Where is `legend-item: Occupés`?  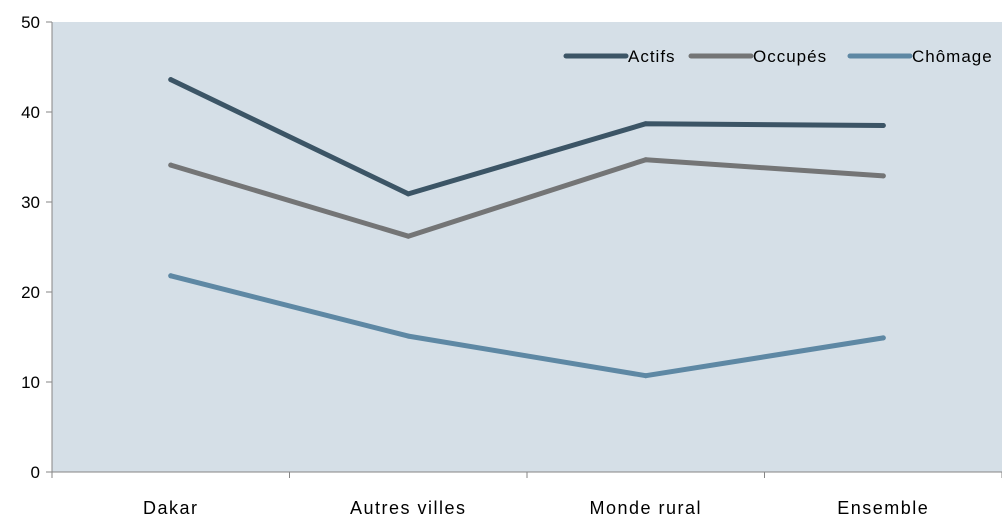
legend-item: Occupés is located at coordinates (757, 56).